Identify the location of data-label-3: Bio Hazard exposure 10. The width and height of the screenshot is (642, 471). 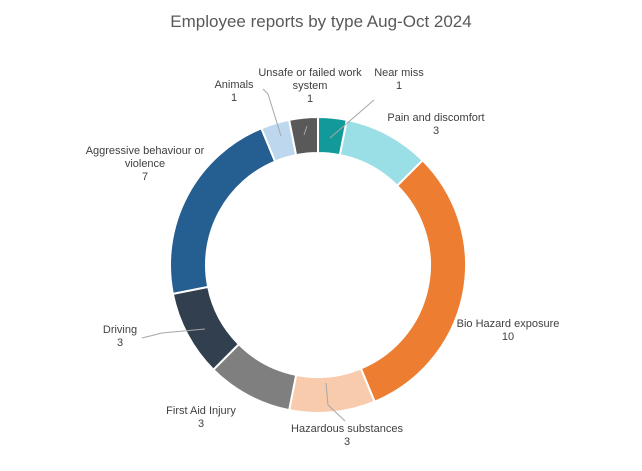
(508, 330).